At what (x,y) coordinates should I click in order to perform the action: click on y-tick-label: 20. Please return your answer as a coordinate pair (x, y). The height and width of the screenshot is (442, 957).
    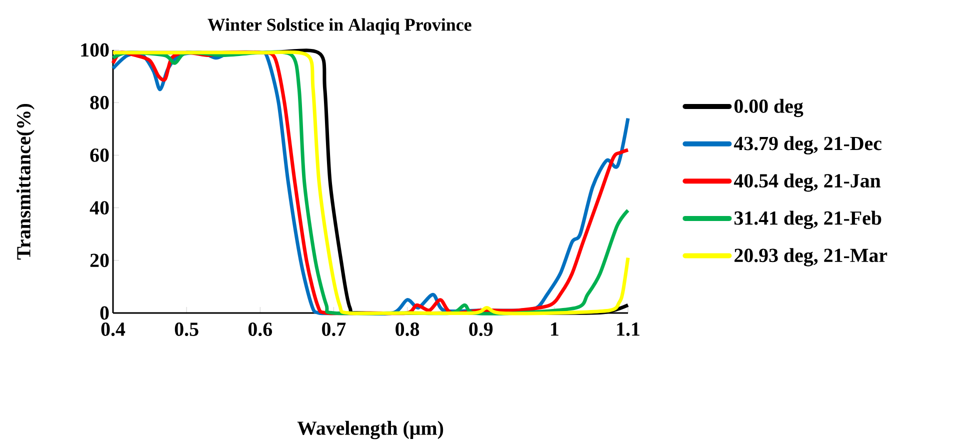
    Looking at the image, I should click on (99, 261).